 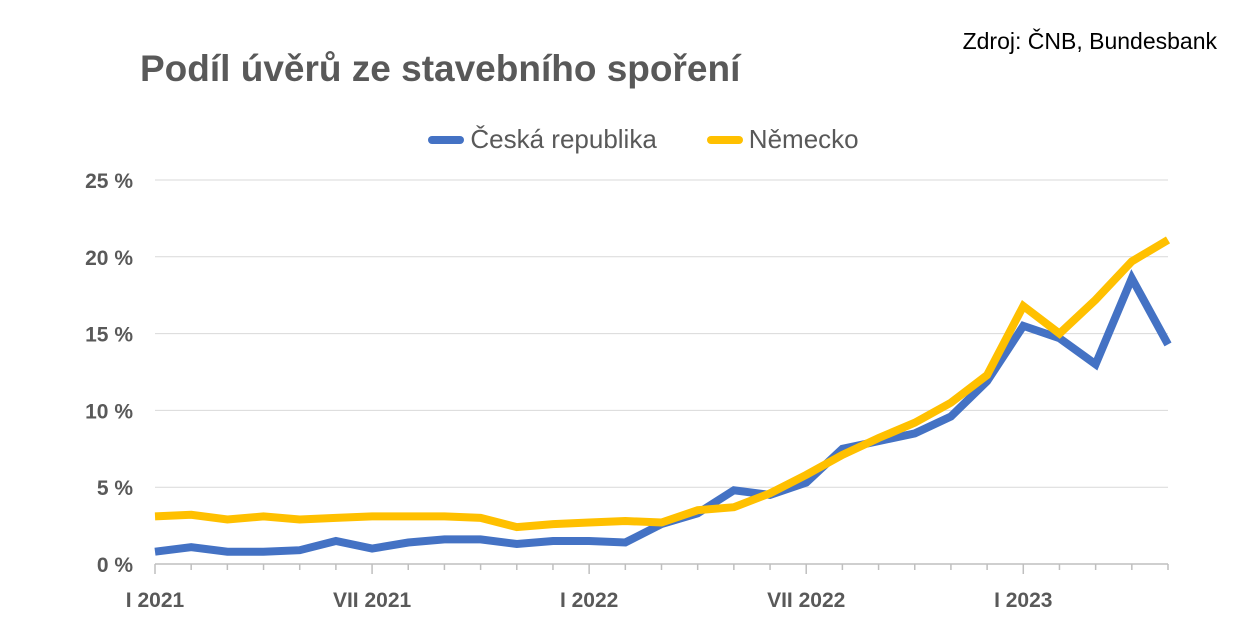 What do you see at coordinates (372, 600) in the screenshot?
I see `x-tick-label: VII 2021` at bounding box center [372, 600].